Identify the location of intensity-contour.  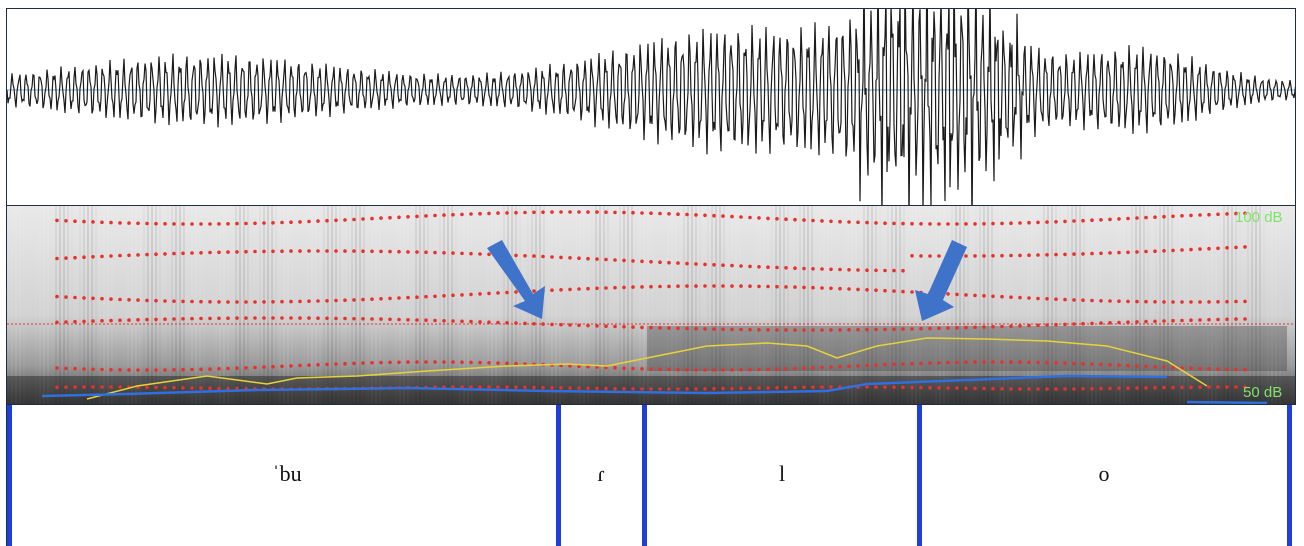
(647, 368).